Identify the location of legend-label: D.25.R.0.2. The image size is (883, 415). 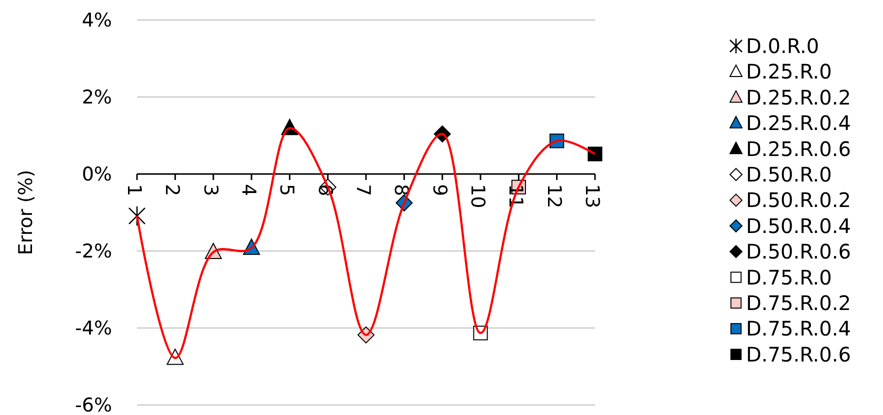
(798, 97).